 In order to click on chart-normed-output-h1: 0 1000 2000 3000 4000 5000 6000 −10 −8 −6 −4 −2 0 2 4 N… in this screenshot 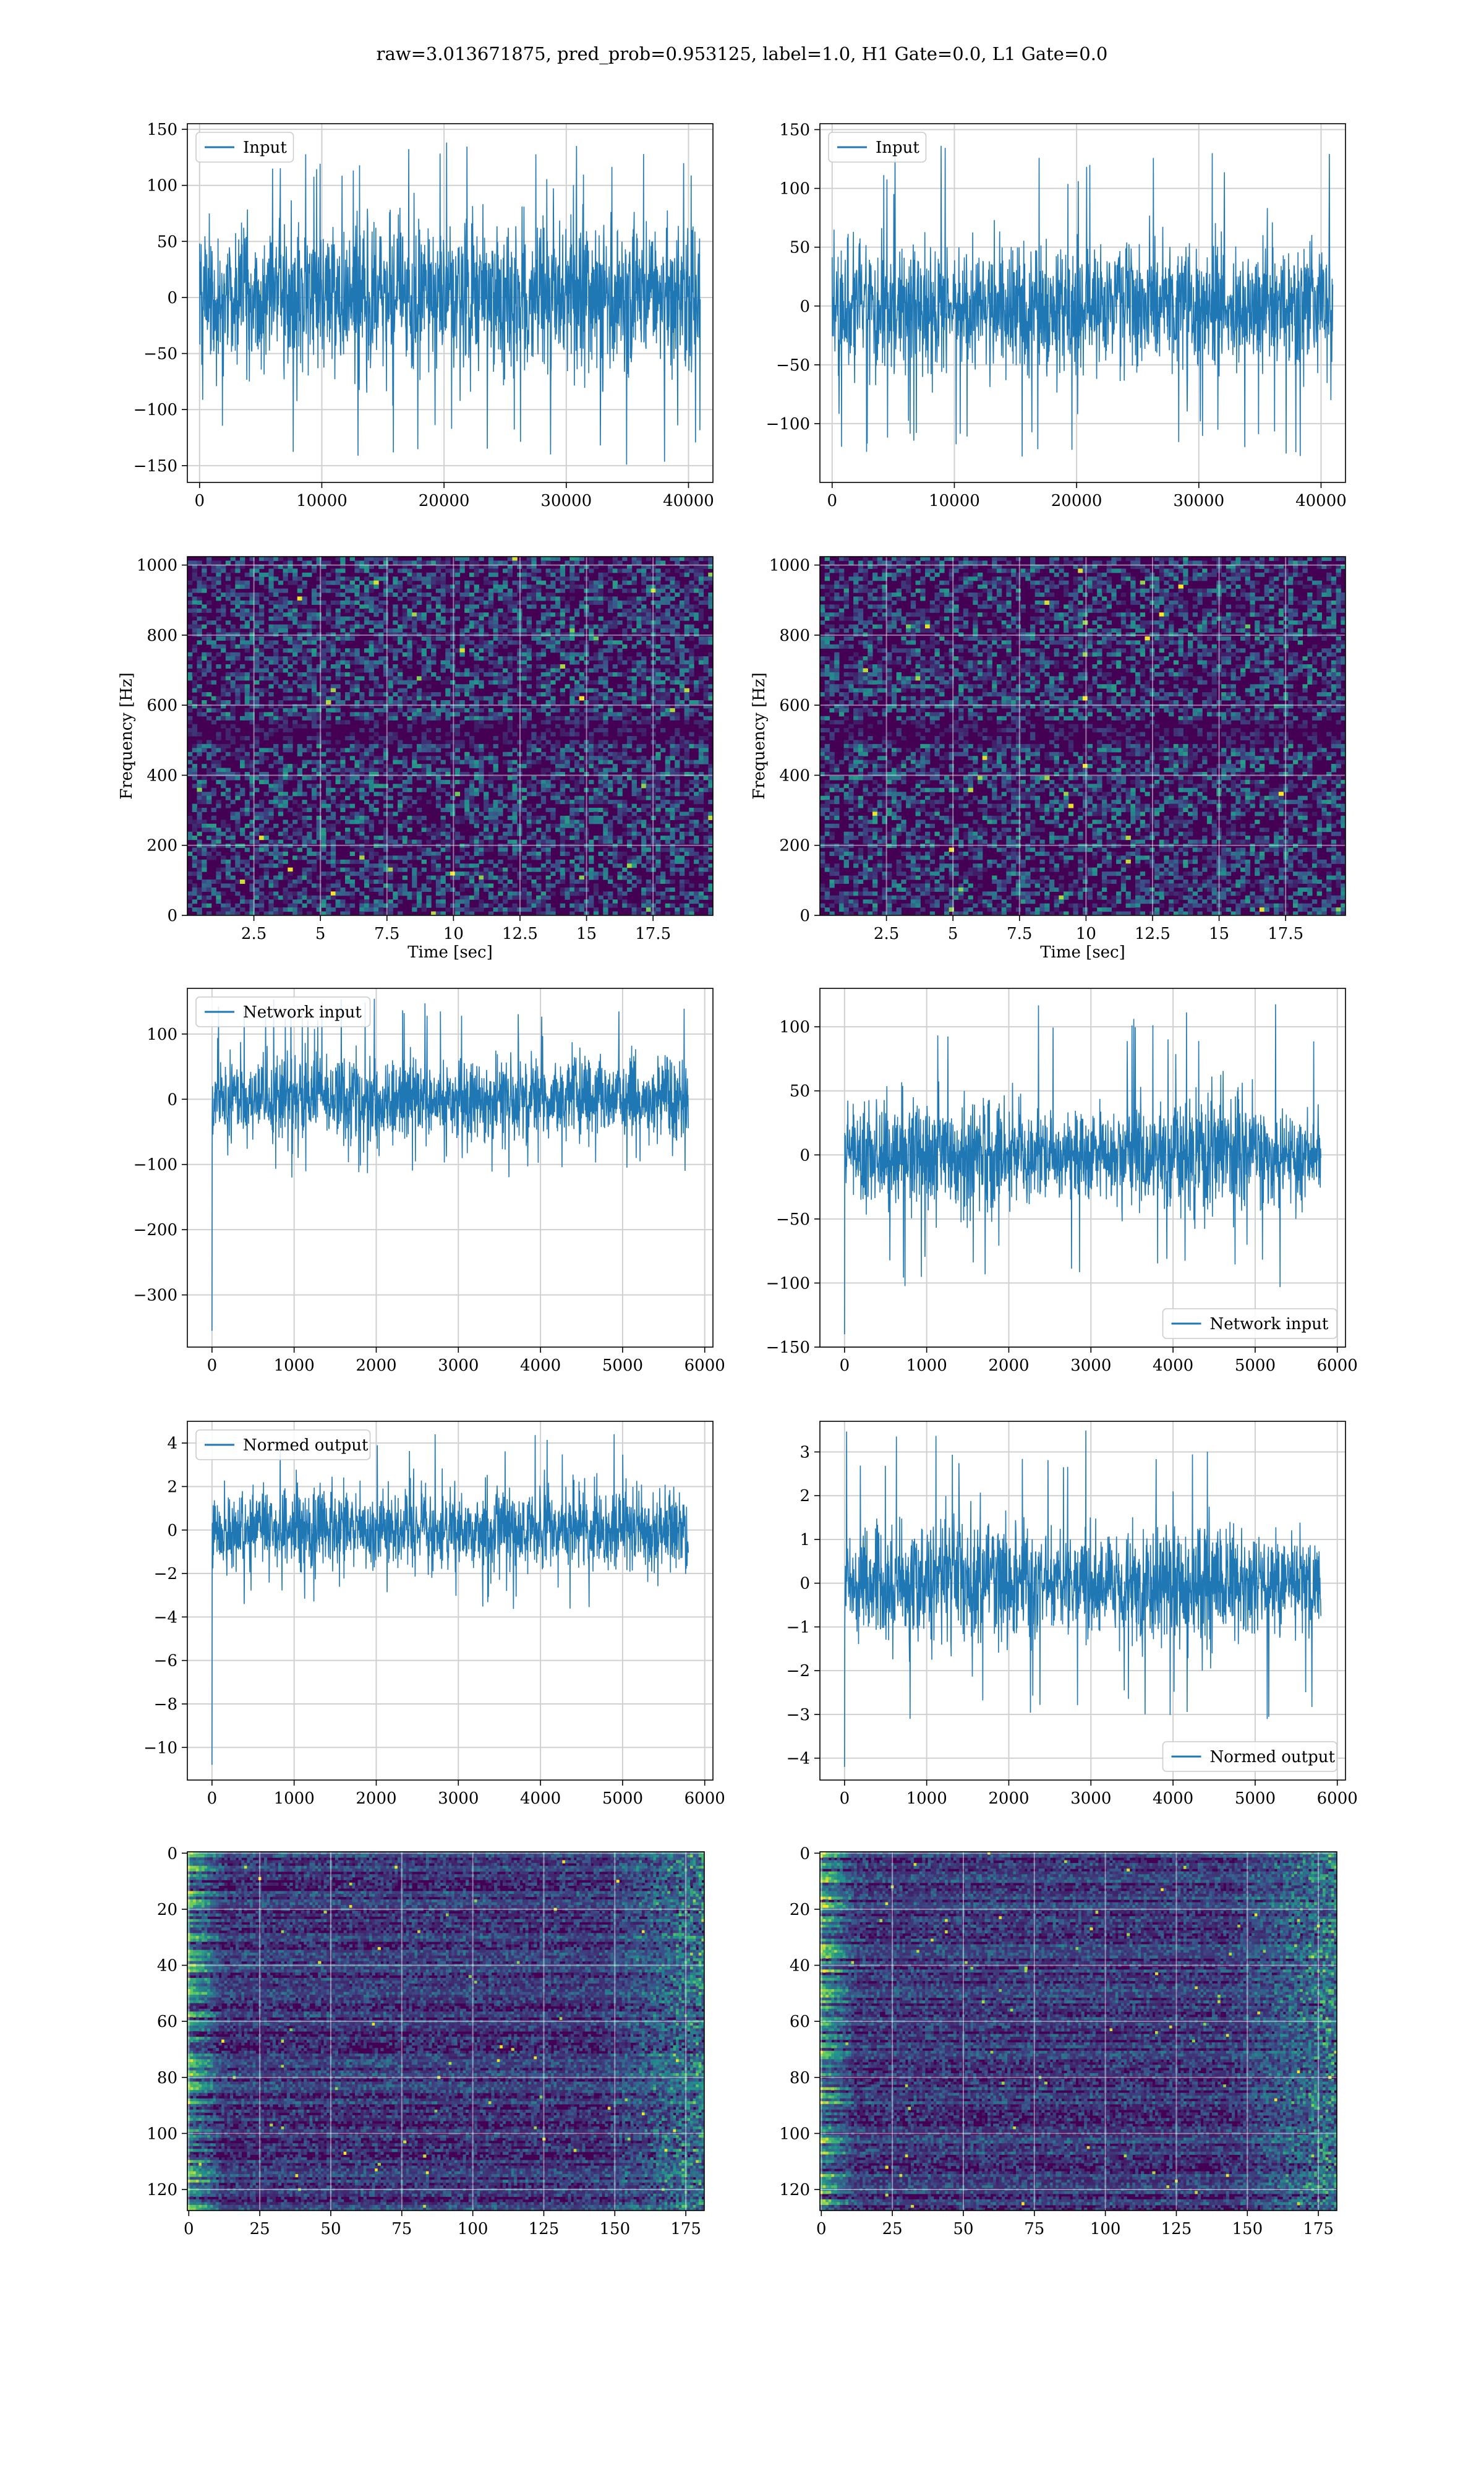, I will do `click(434, 1615)`.